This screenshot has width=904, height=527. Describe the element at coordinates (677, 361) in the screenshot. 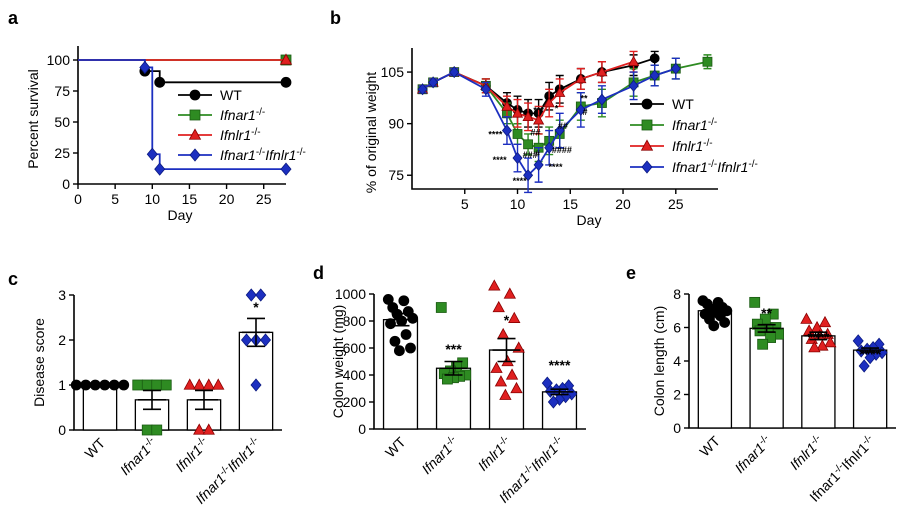

I see `y-tick-label-e: 4` at that location.